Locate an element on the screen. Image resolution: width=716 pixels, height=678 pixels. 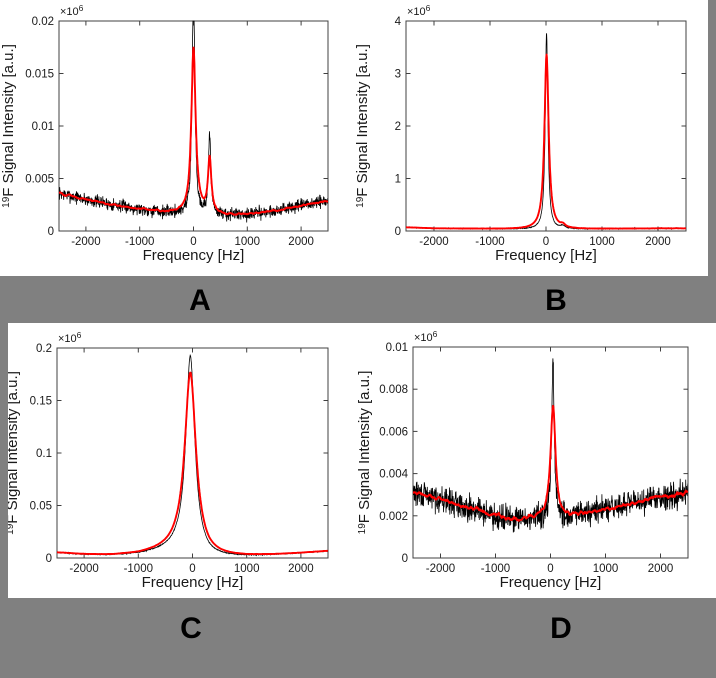
raw-series is located at coordinates (550, 445).